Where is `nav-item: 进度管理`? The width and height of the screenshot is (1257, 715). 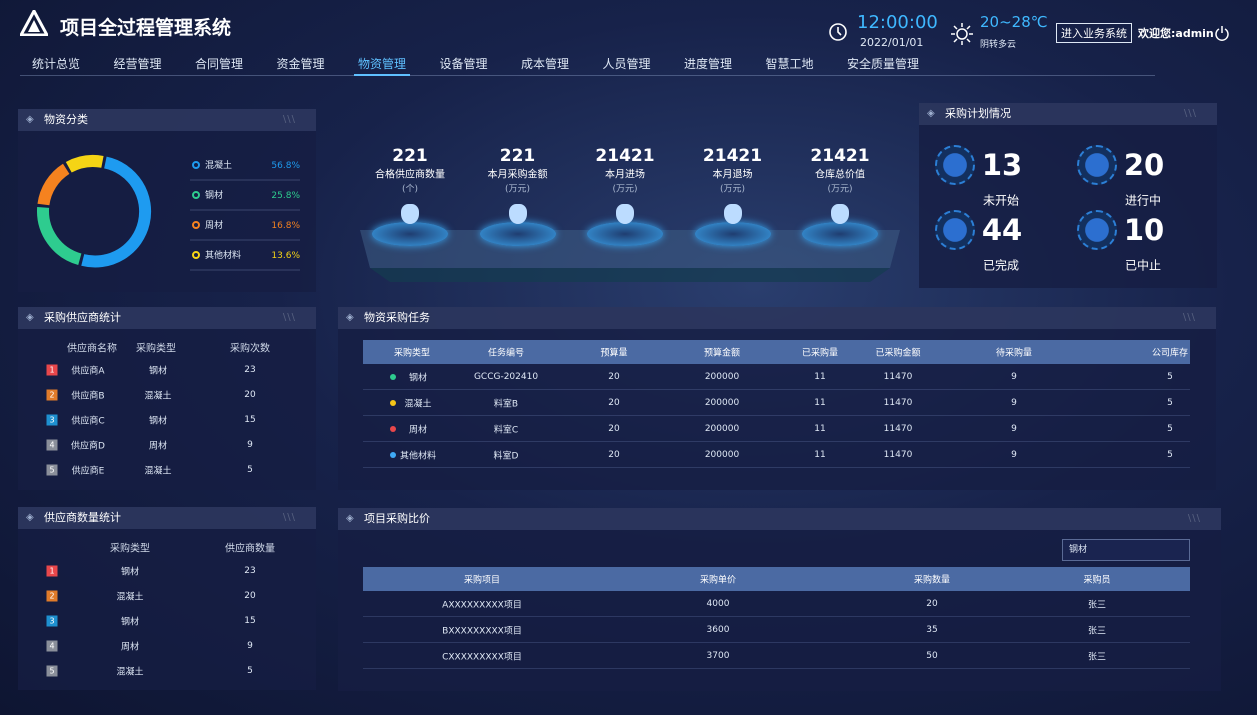
nav-item: 进度管理 is located at coordinates (708, 64).